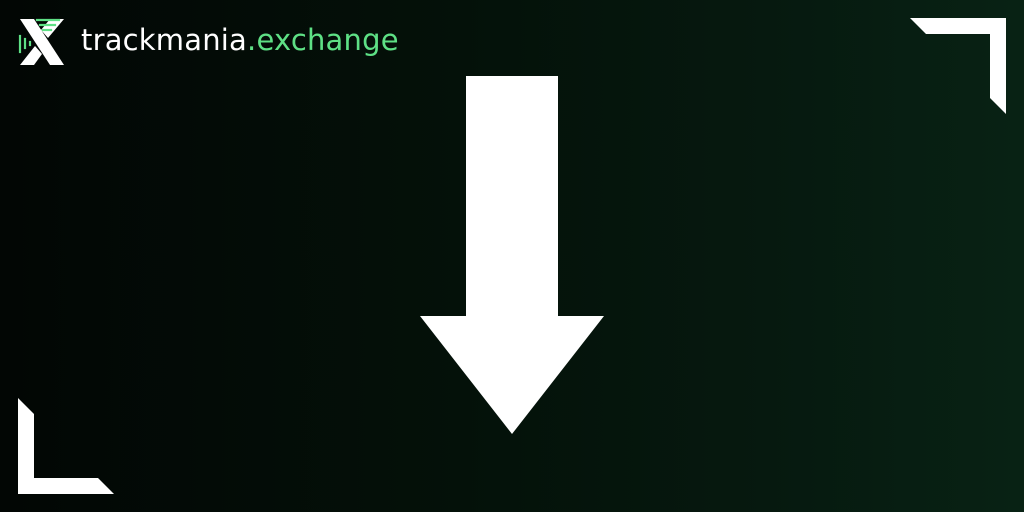 The image size is (1024, 512). Describe the element at coordinates (41, 41) in the screenshot. I see `tmx-logo-icon` at that location.